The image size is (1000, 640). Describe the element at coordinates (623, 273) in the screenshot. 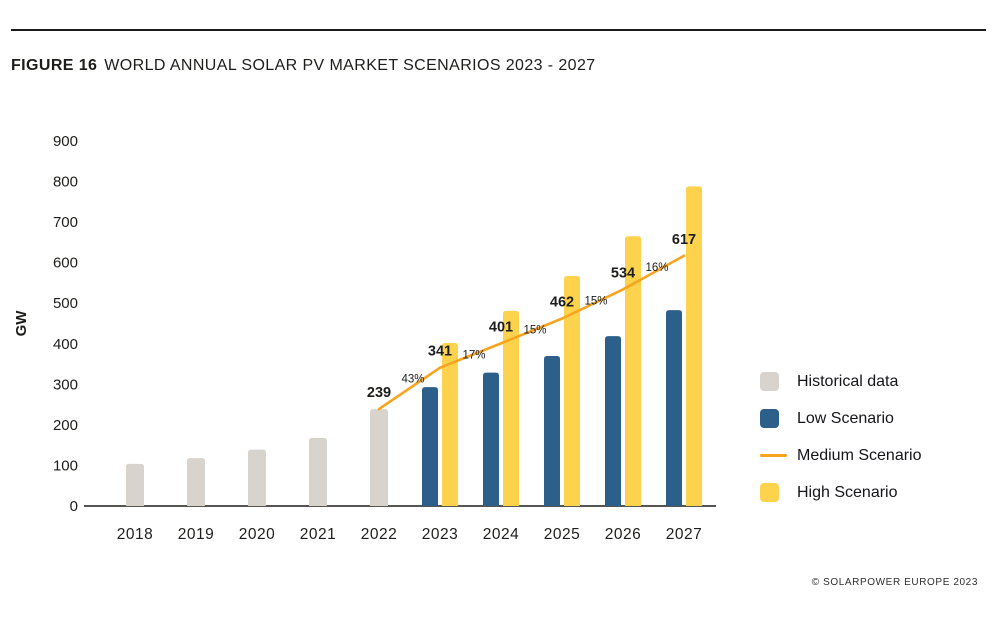

I see `svg-text: 534` at that location.